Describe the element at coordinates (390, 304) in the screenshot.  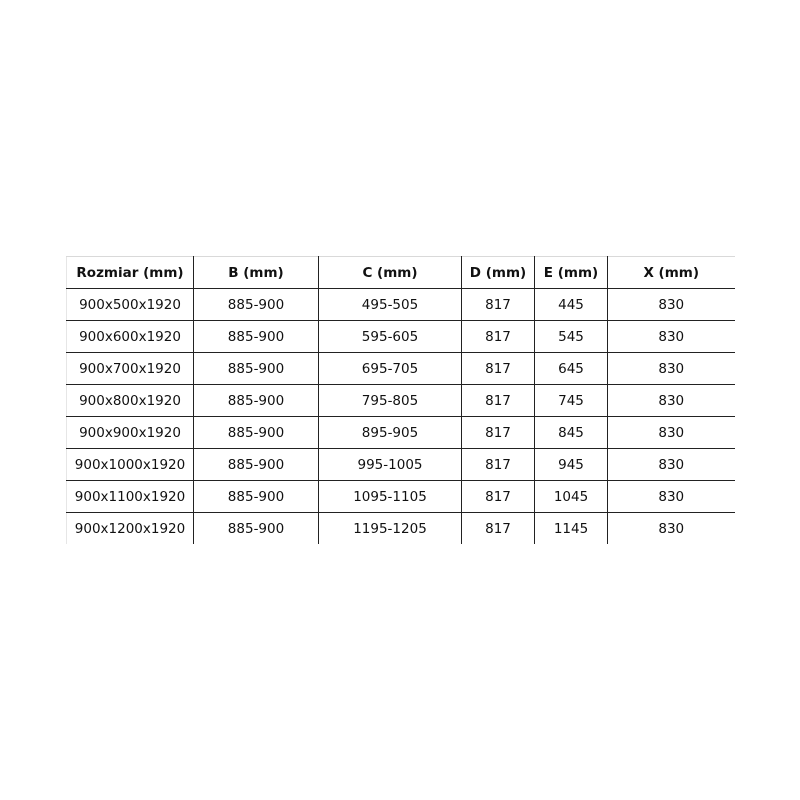
I see `table-cell: 495-505` at that location.